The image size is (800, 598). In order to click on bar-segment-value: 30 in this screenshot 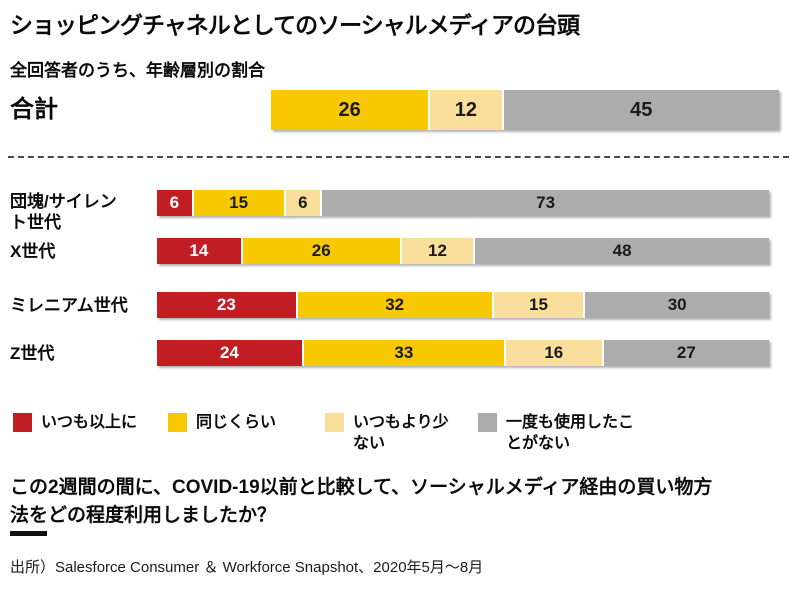, I will do `click(677, 304)`.